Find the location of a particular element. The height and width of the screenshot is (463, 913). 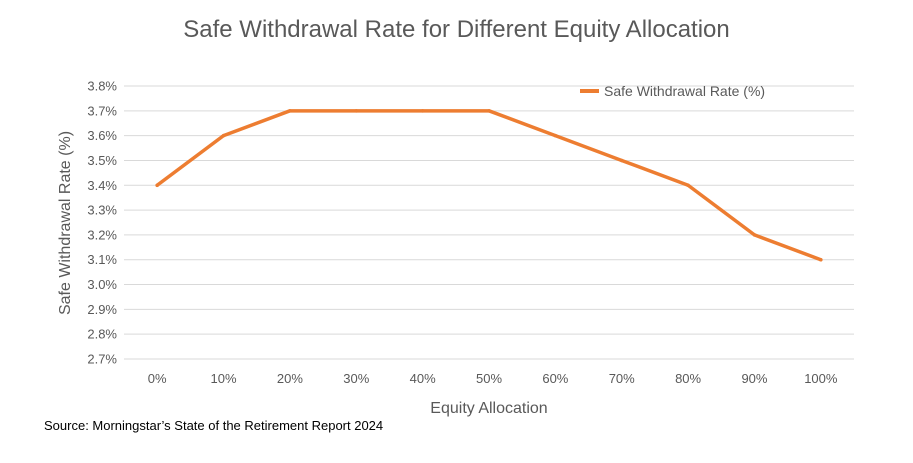

x-tick-label: 50% is located at coordinates (489, 378).